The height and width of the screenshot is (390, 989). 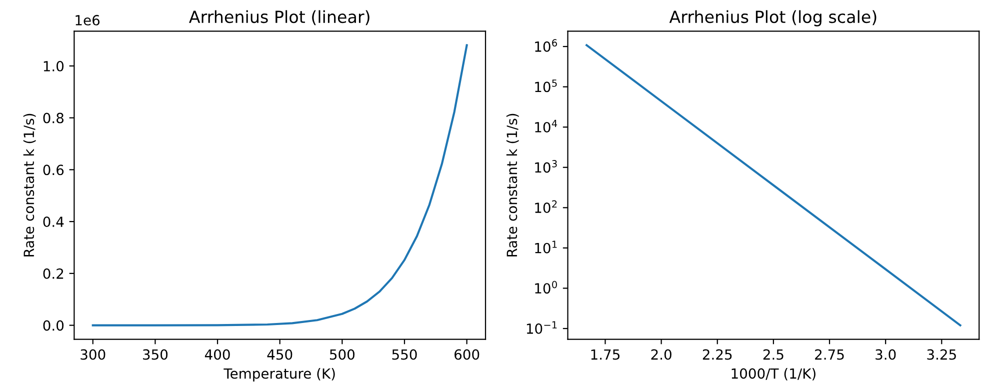 I want to click on x-tick-label: 550, so click(x=404, y=354).